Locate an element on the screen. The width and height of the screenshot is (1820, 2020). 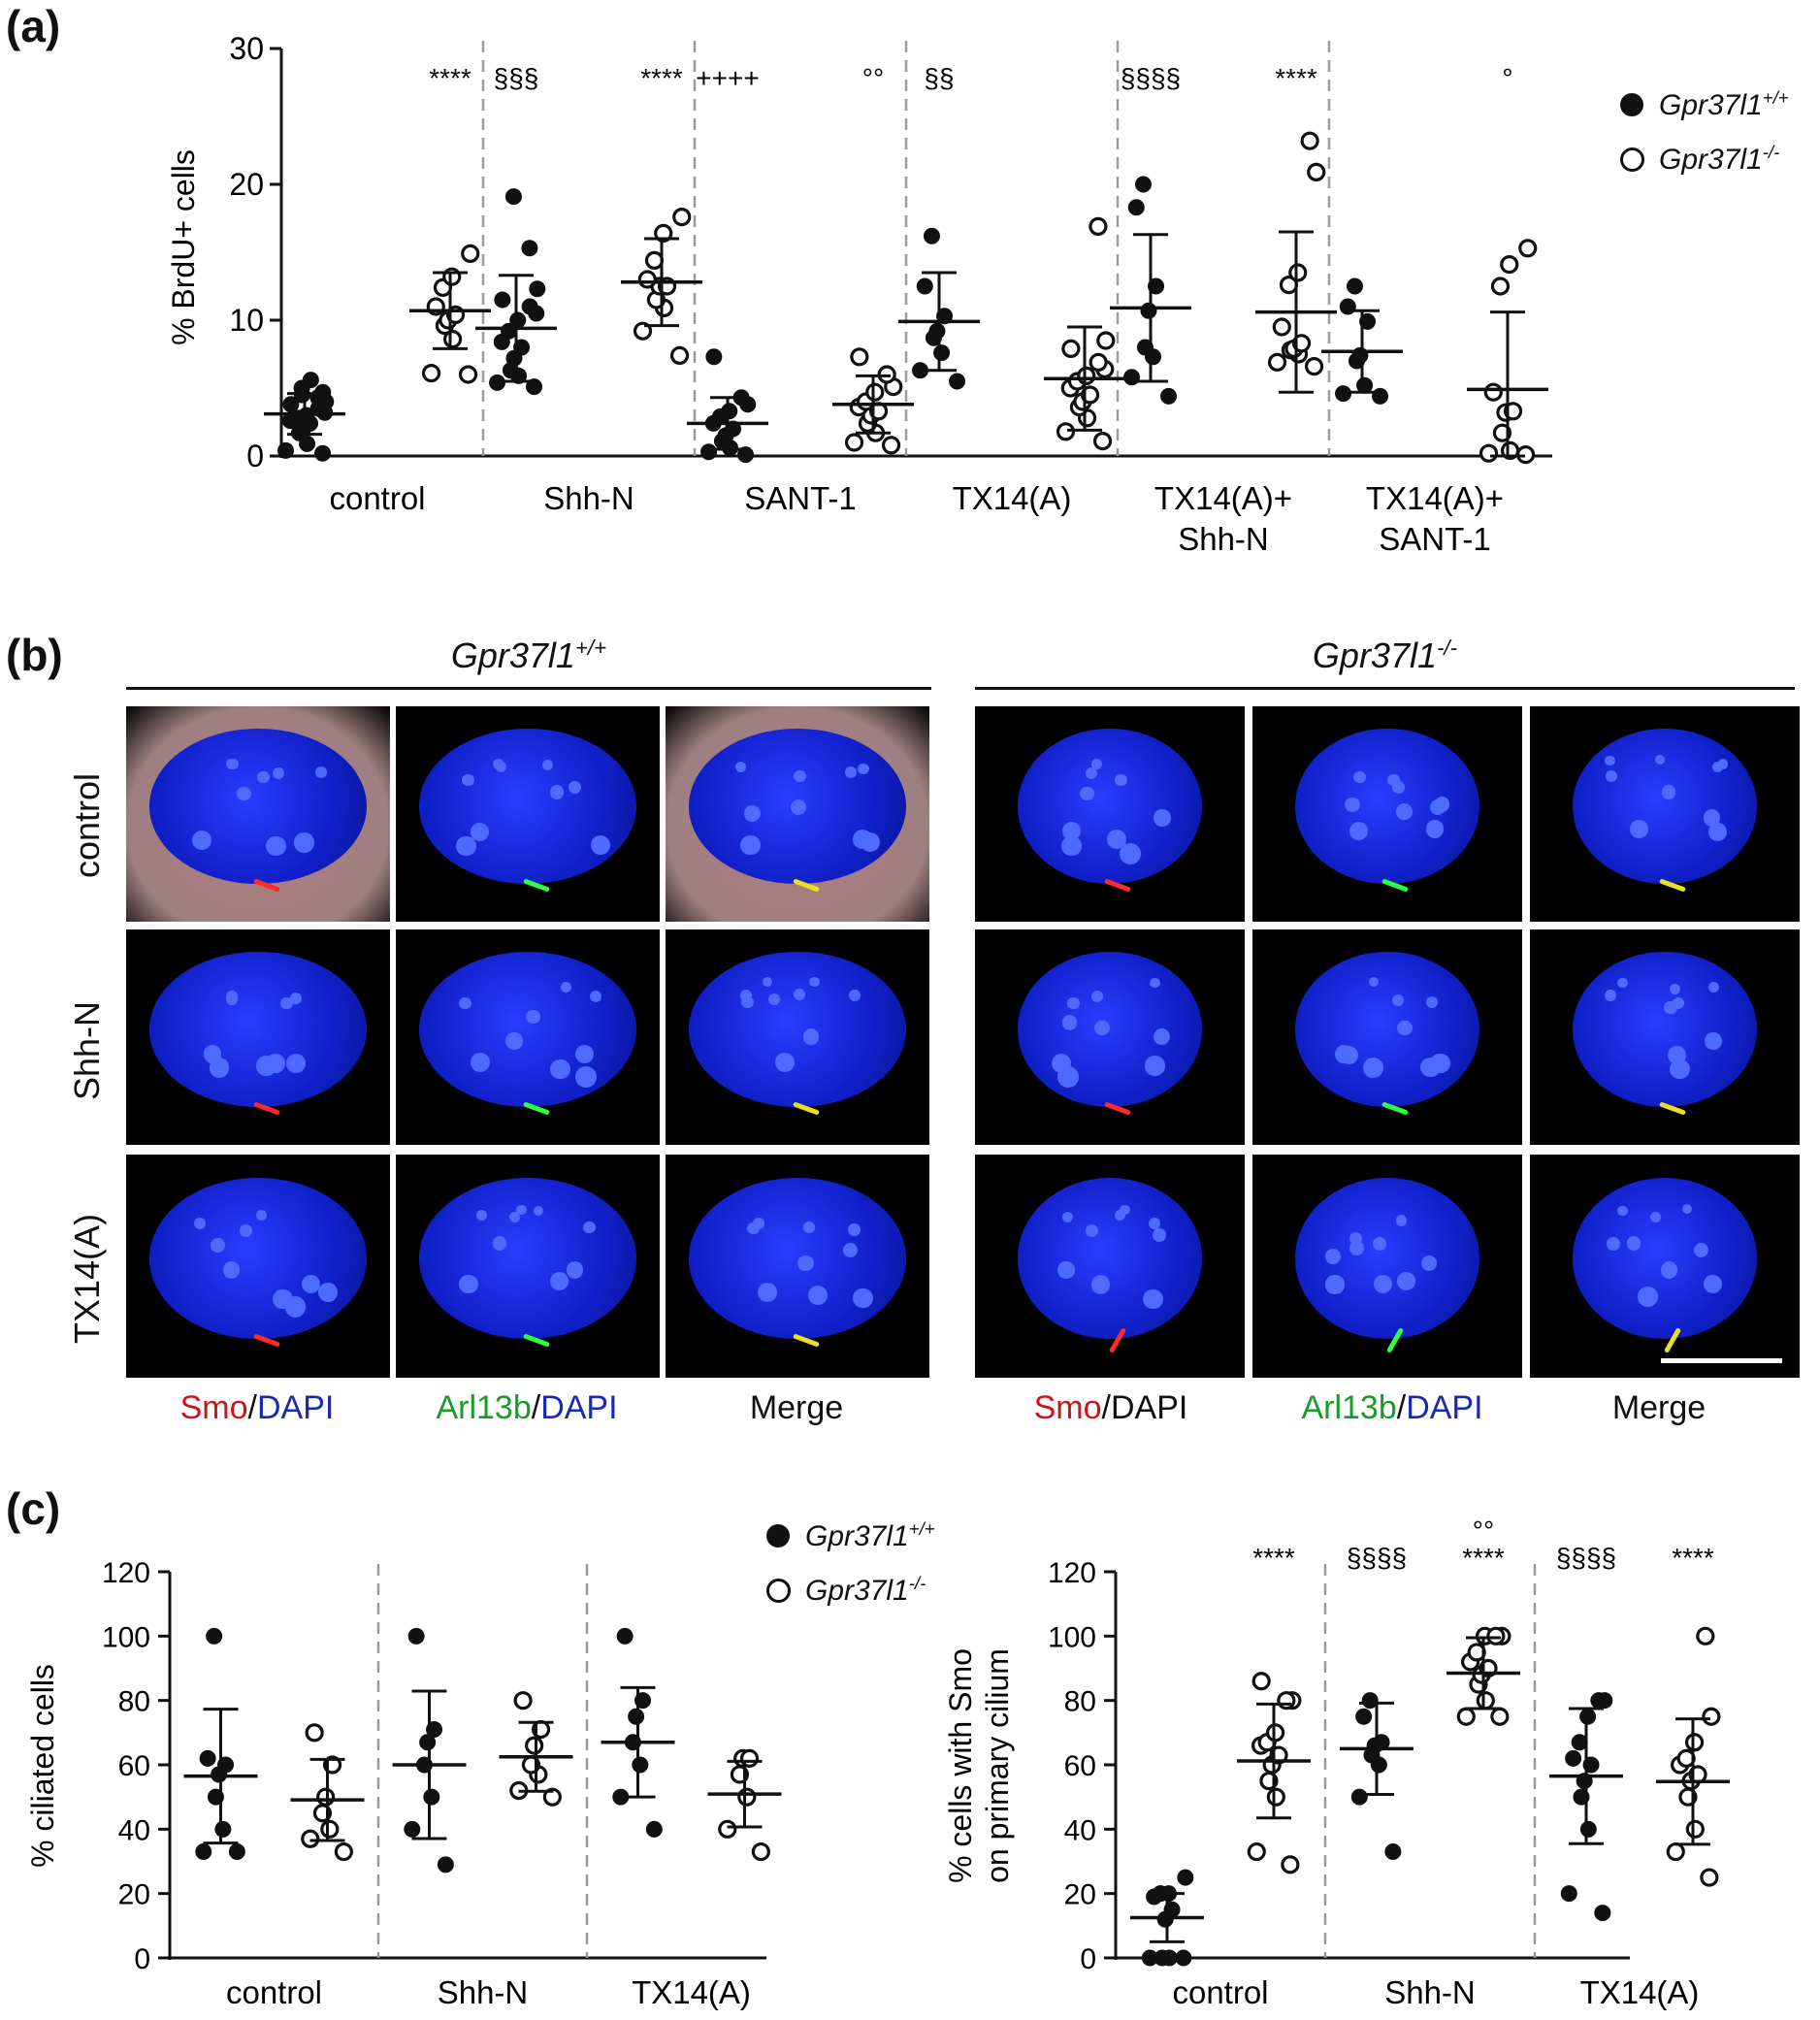
y-tick-label: 10 is located at coordinates (246, 320).